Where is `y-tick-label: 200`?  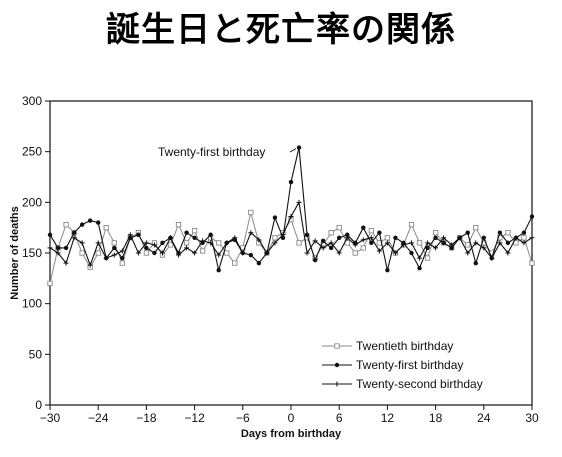 y-tick-label: 200 is located at coordinates (32, 202).